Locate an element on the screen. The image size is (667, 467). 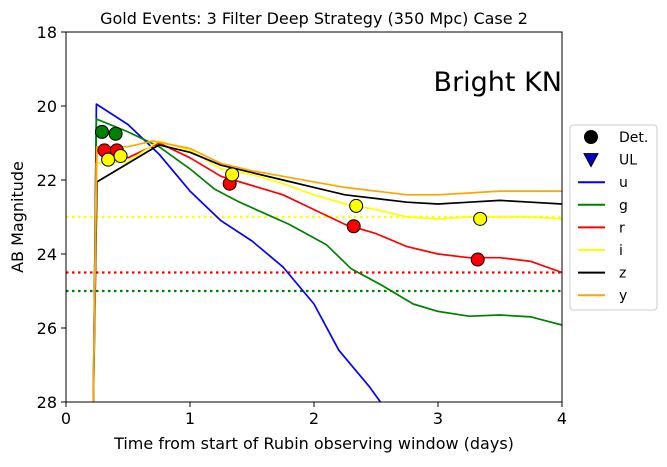
legend-entry-det: Det. is located at coordinates (616, 138).